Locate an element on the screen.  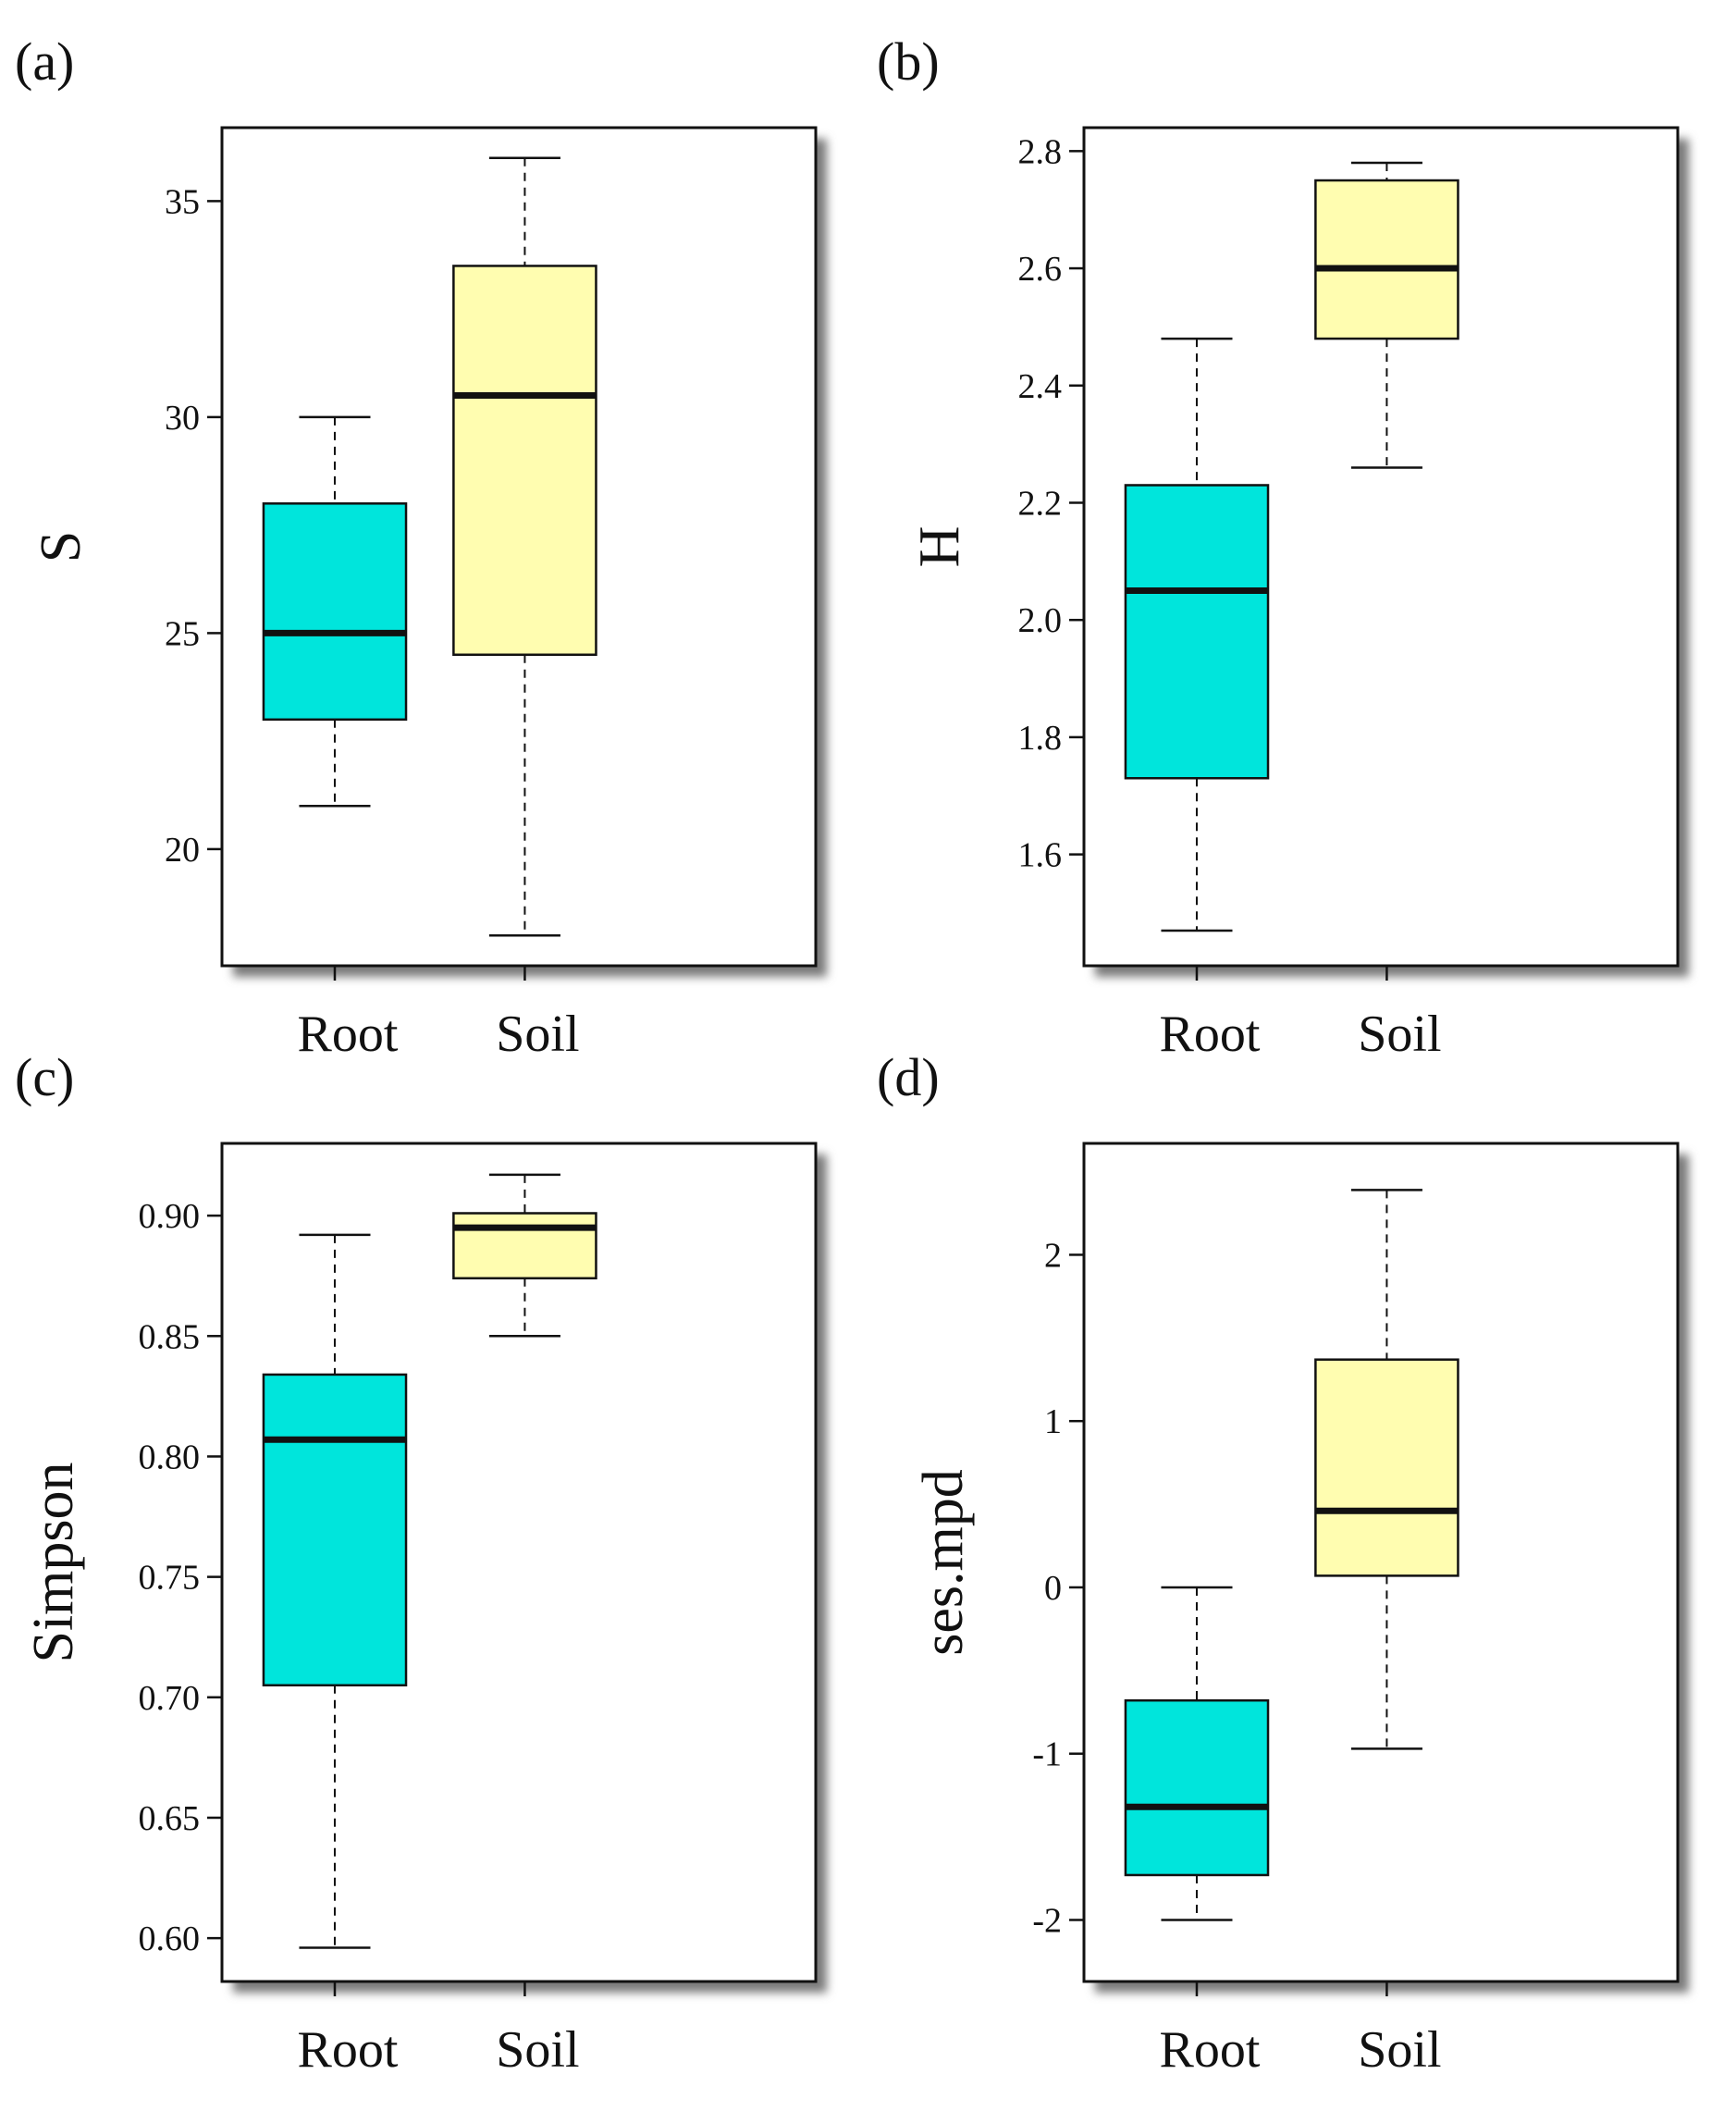
panel-label: (d) is located at coordinates (908, 1077).